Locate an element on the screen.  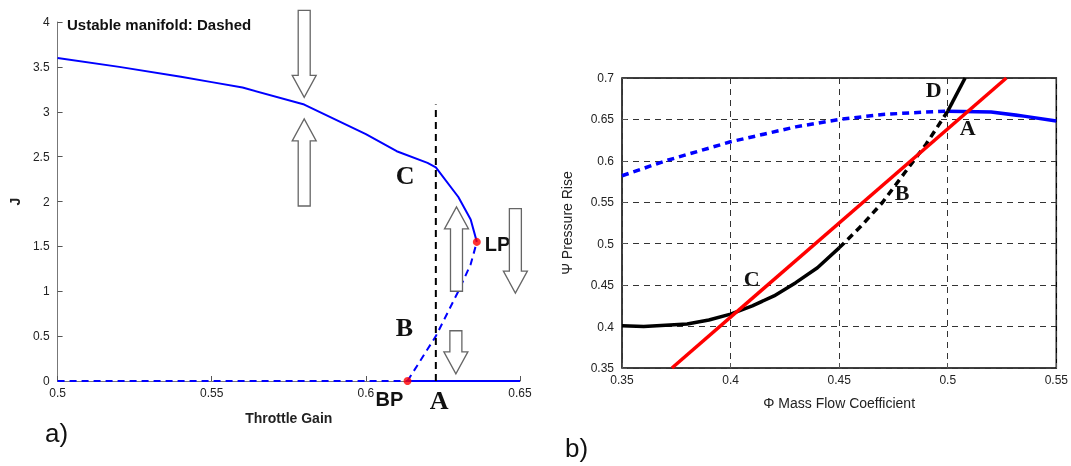
y-tick-label: 0.55 is located at coordinates (602, 202).